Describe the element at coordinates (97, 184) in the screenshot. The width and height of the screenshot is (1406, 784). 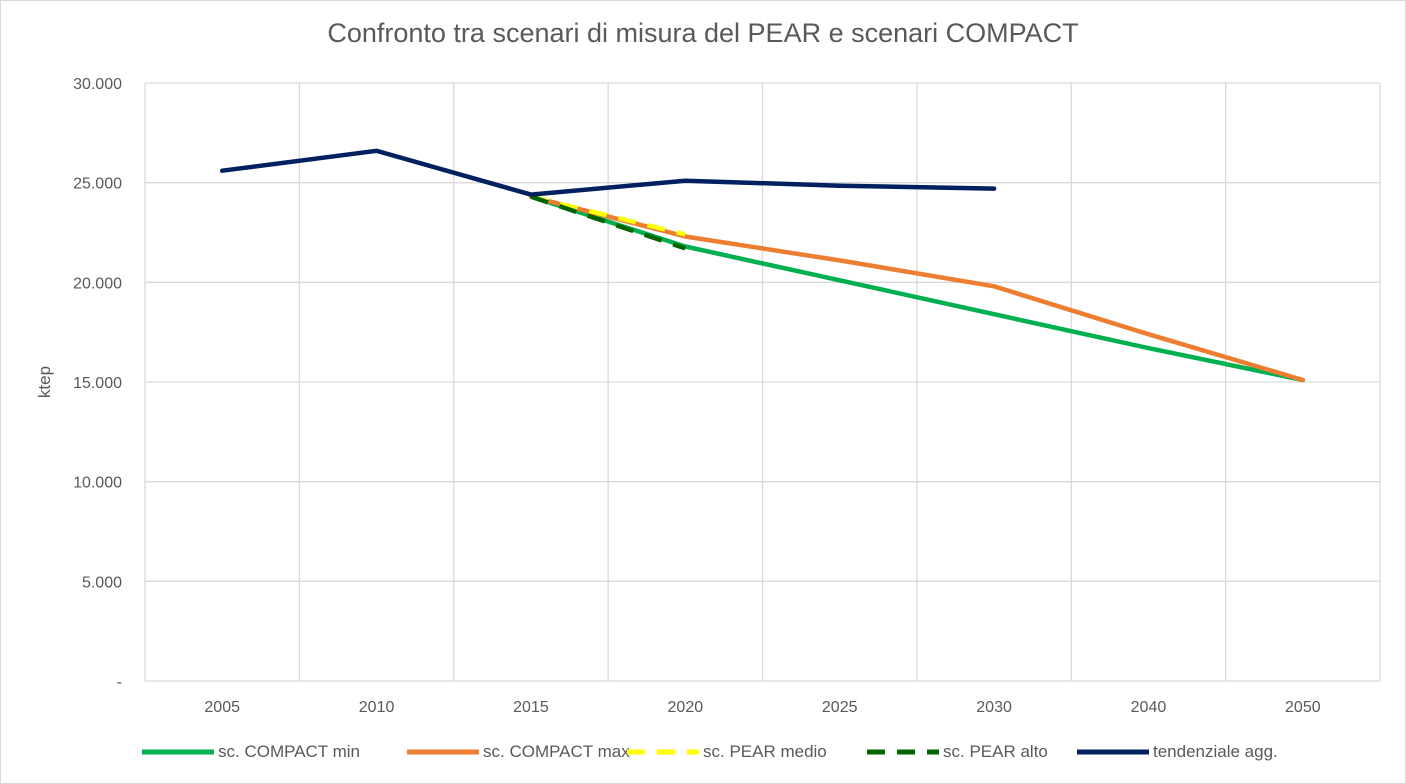
I see `y-tick-label: 25.000` at that location.